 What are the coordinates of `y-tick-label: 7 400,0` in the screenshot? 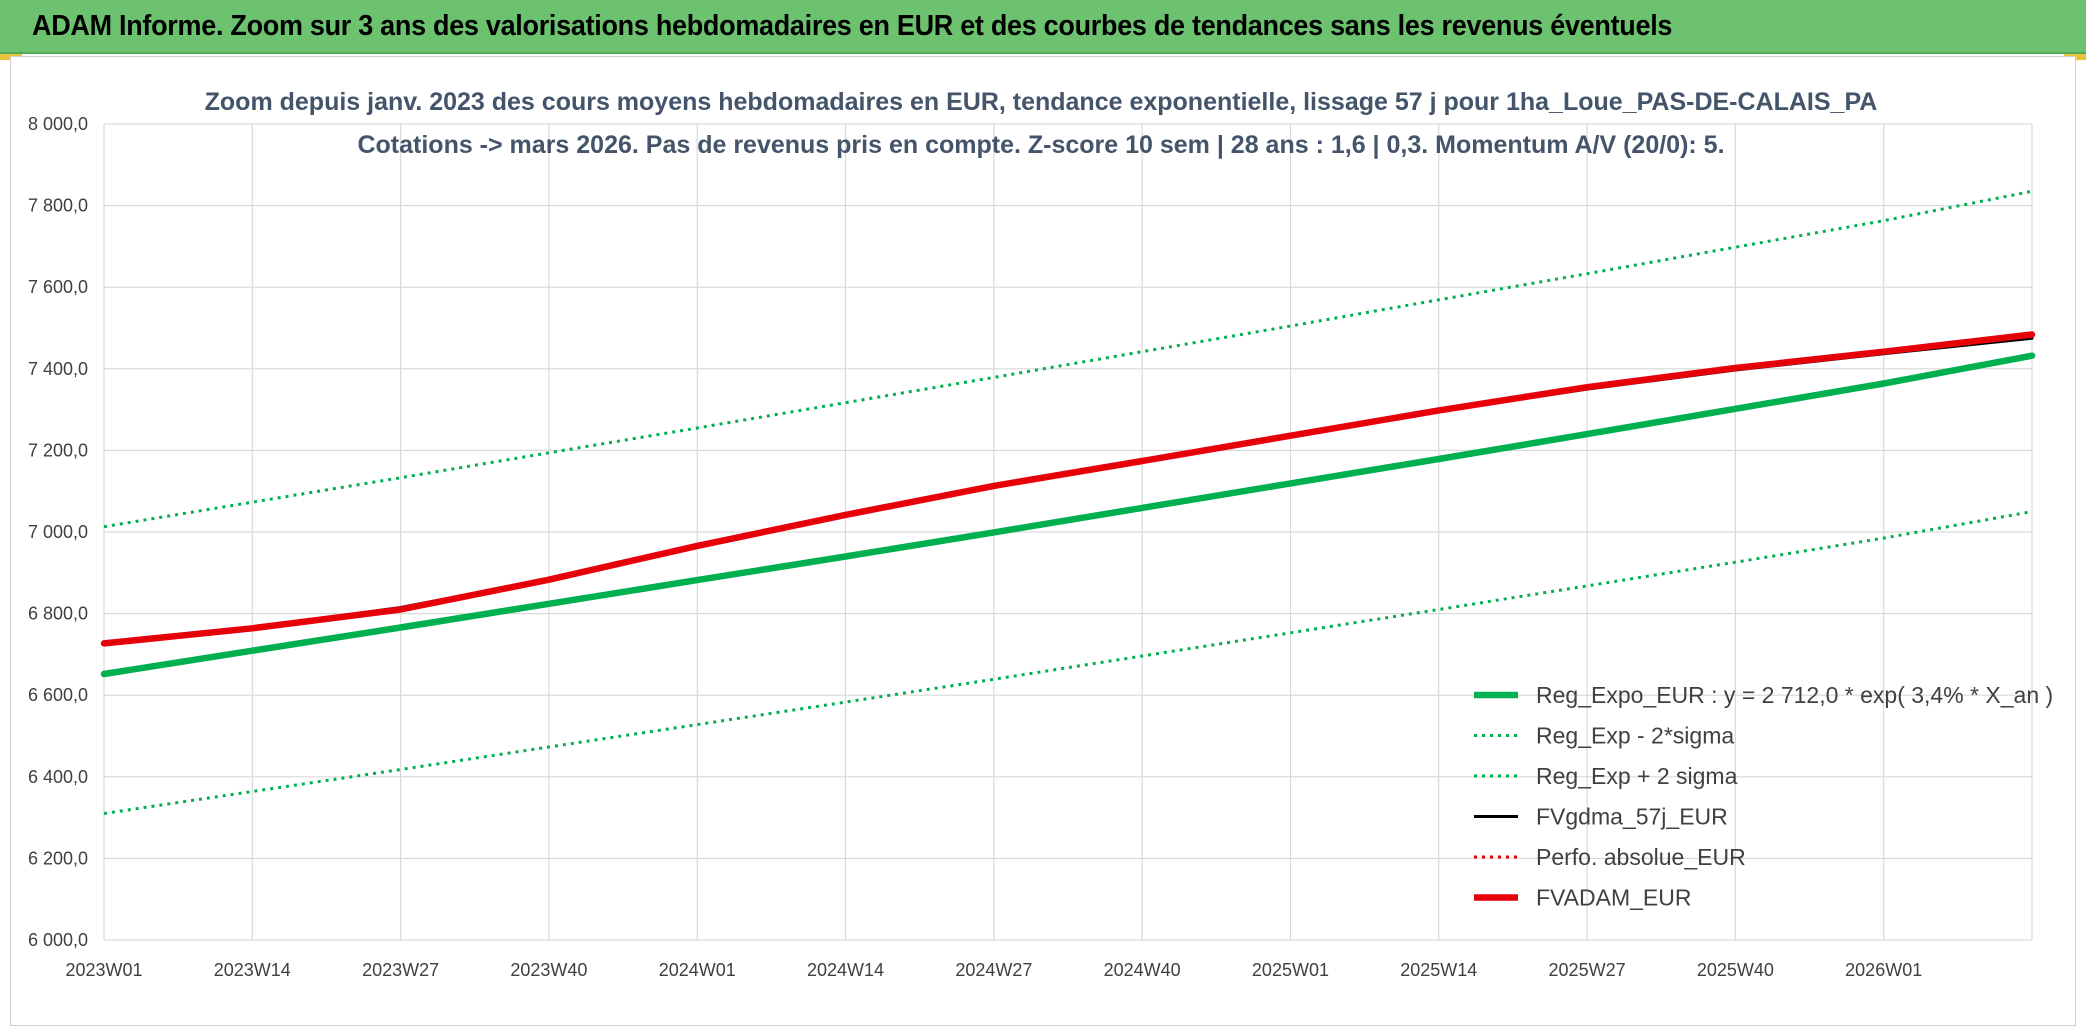 It's located at (58, 369).